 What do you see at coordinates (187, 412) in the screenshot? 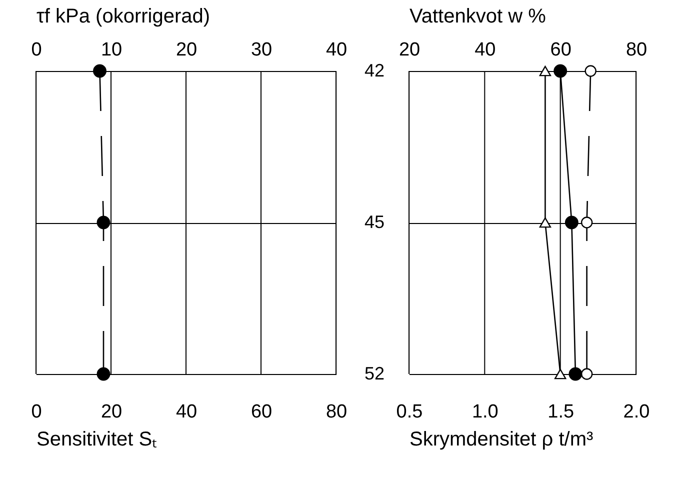
I see `x-tick-label: 40` at bounding box center [187, 412].